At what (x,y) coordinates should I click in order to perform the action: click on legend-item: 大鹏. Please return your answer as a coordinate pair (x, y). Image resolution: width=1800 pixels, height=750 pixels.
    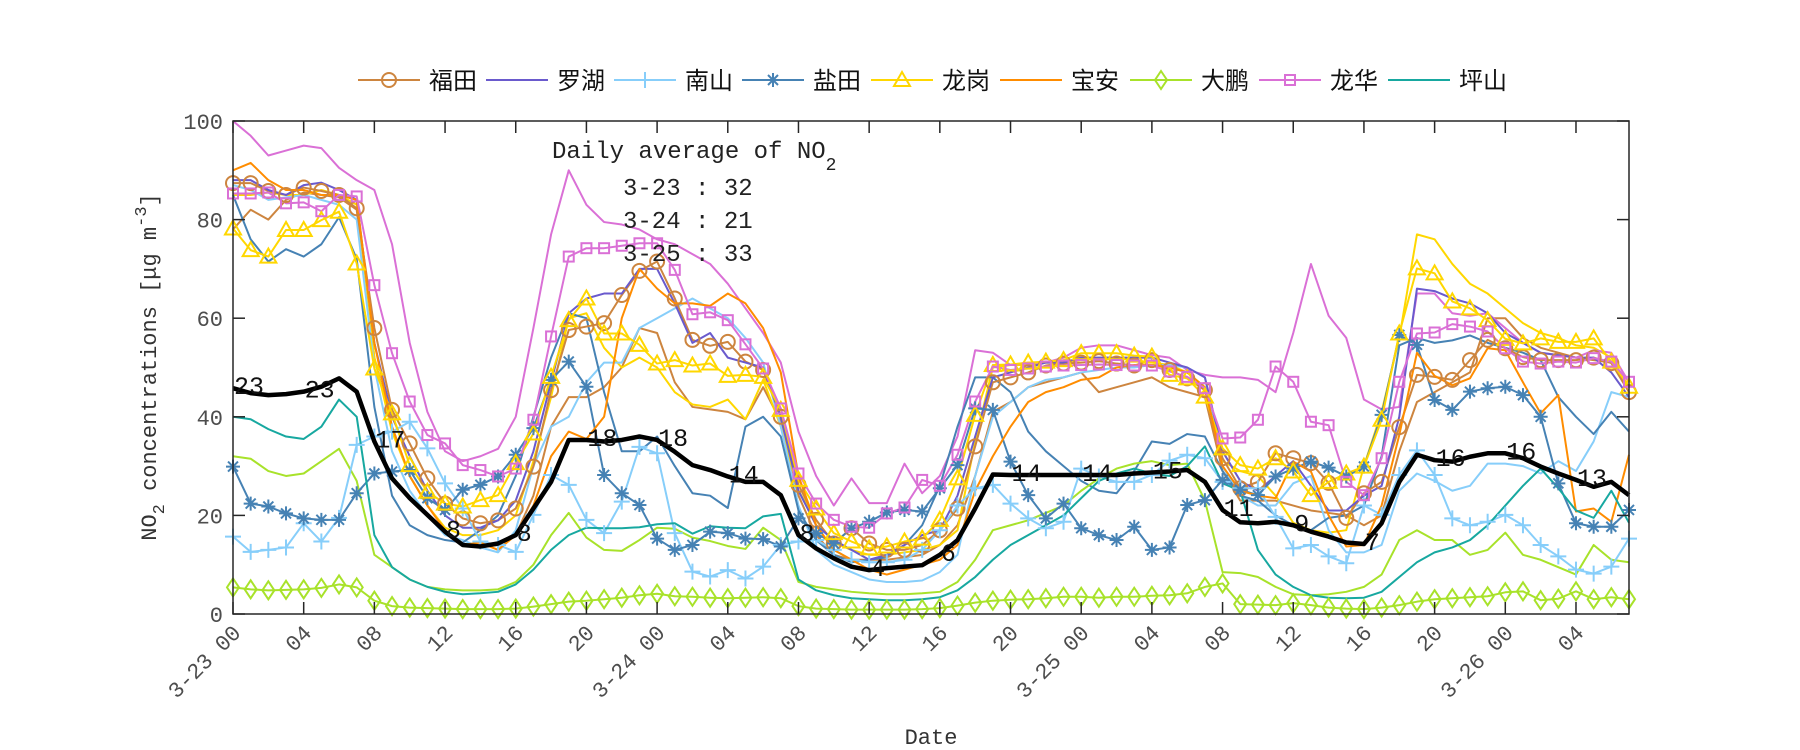
    Looking at the image, I should click on (1189, 81).